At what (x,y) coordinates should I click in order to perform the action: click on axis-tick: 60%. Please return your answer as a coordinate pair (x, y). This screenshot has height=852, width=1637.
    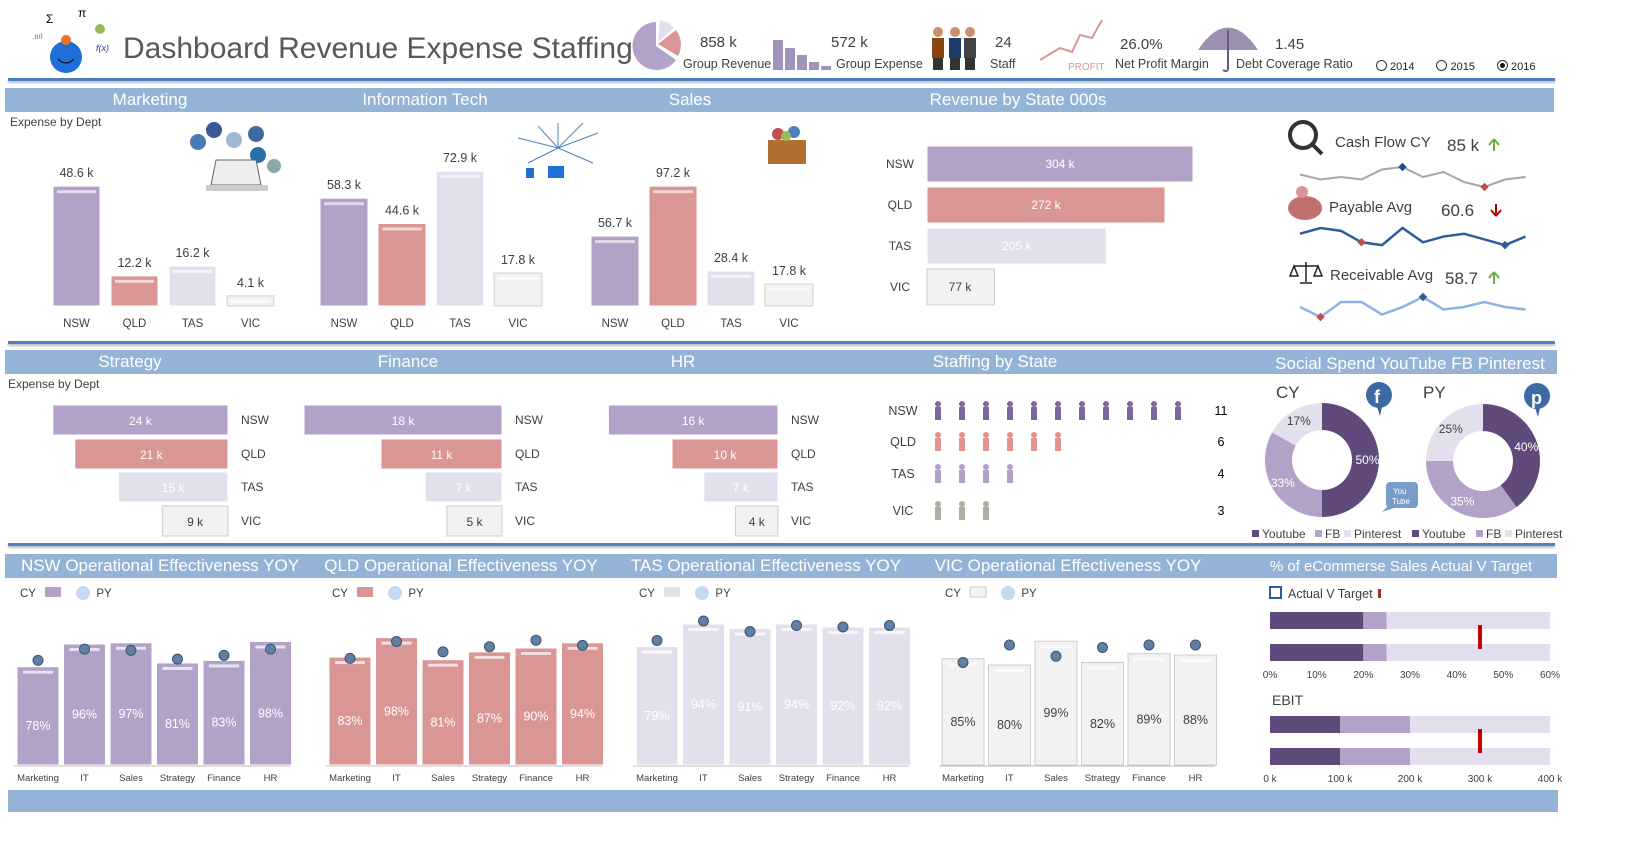
    Looking at the image, I should click on (1550, 675).